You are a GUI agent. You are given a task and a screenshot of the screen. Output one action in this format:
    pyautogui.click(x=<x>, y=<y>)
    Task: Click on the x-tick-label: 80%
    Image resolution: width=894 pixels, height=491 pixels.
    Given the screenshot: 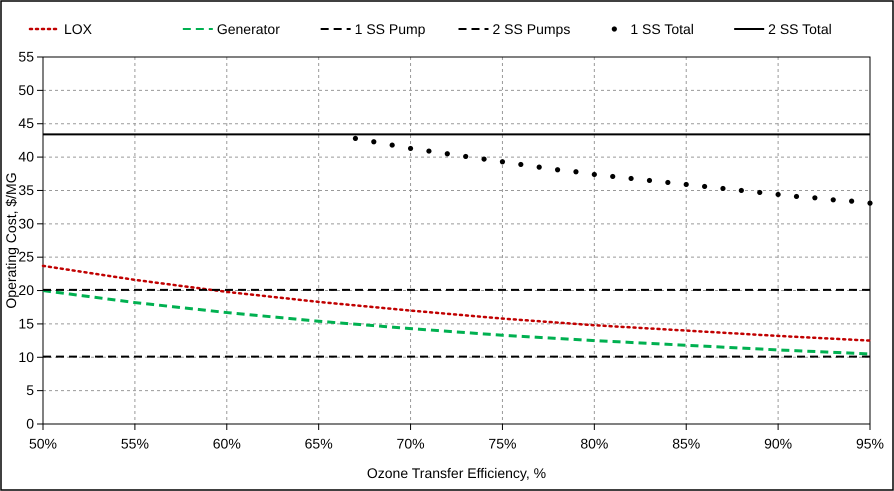 What is the action you would take?
    pyautogui.click(x=594, y=443)
    